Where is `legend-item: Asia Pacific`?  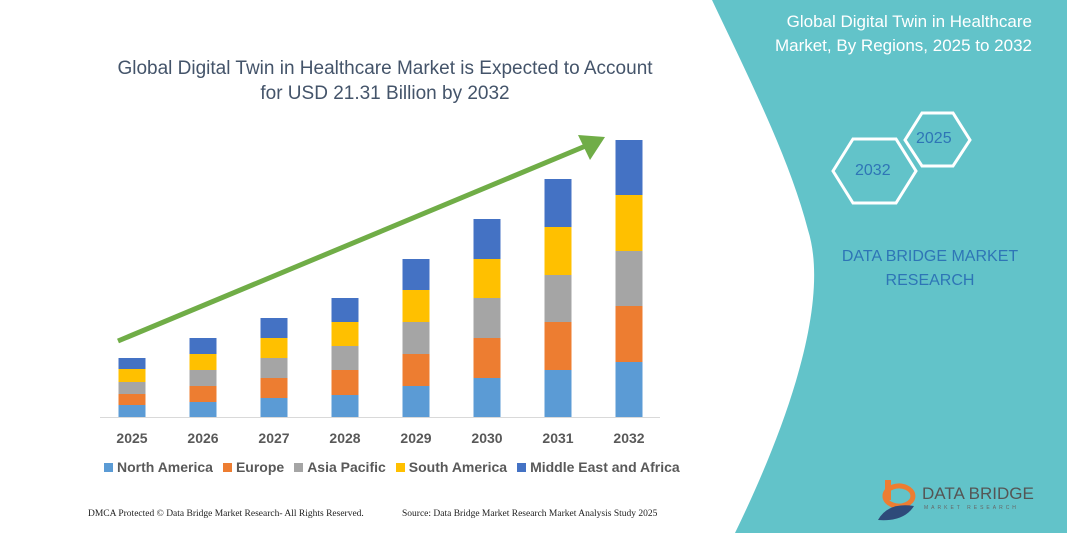
legend-item: Asia Pacific is located at coordinates (340, 467).